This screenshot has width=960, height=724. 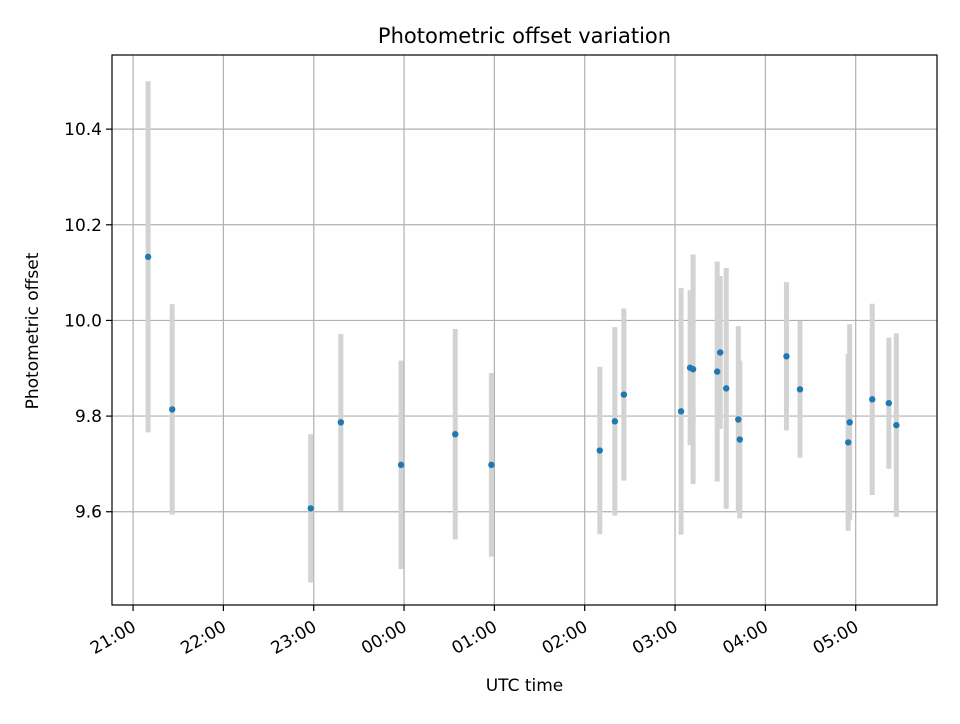 What do you see at coordinates (88, 417) in the screenshot?
I see `y-tick-label: 9.8` at bounding box center [88, 417].